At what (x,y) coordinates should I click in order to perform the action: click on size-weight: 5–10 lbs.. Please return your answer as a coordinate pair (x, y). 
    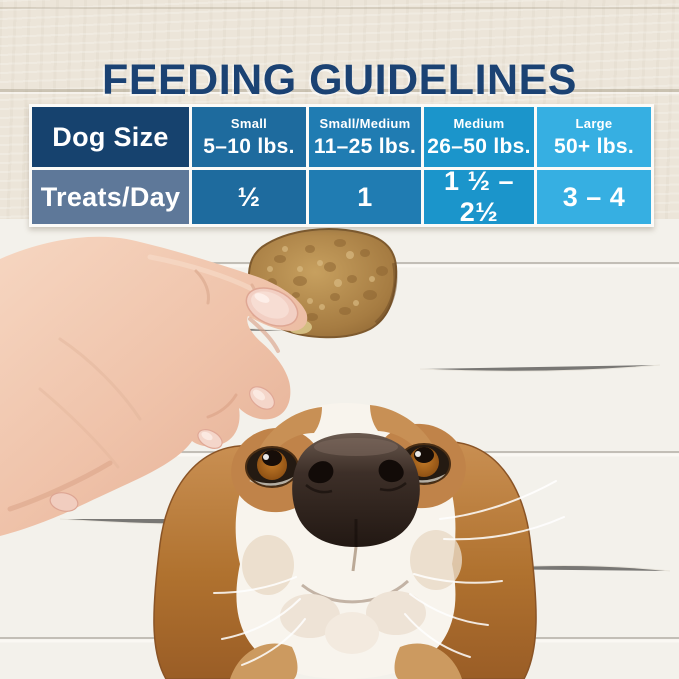
    Looking at the image, I should click on (249, 146).